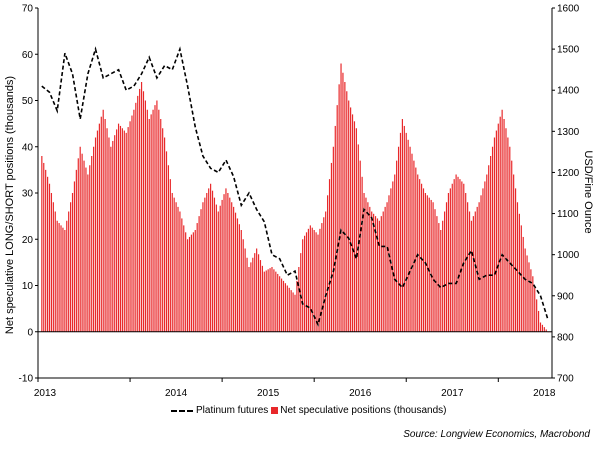 Image resolution: width=604 pixels, height=450 pixels. What do you see at coordinates (30, 332) in the screenshot?
I see `left-tick-label: 0` at bounding box center [30, 332].